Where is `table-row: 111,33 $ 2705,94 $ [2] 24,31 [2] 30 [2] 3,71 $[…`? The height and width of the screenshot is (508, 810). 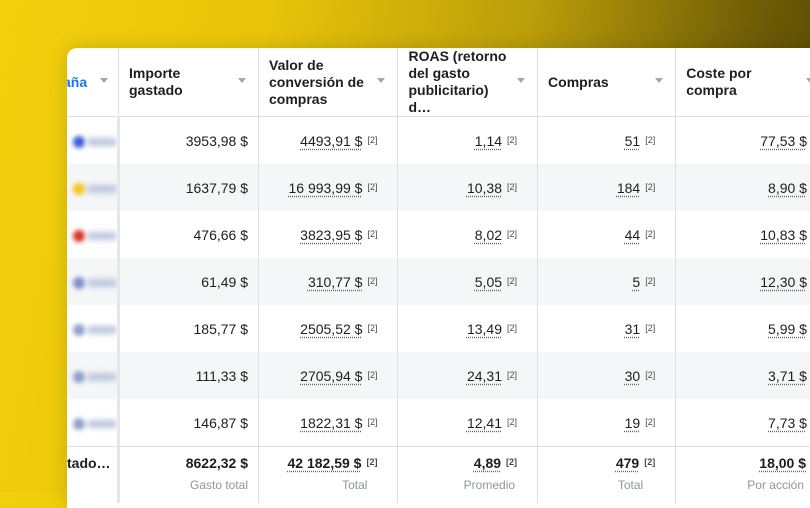
table-row: 111,33 $ 2705,94 $ [2] 24,31 [2] 30 [2] 3,71 $[… is located at coordinates (438, 375).